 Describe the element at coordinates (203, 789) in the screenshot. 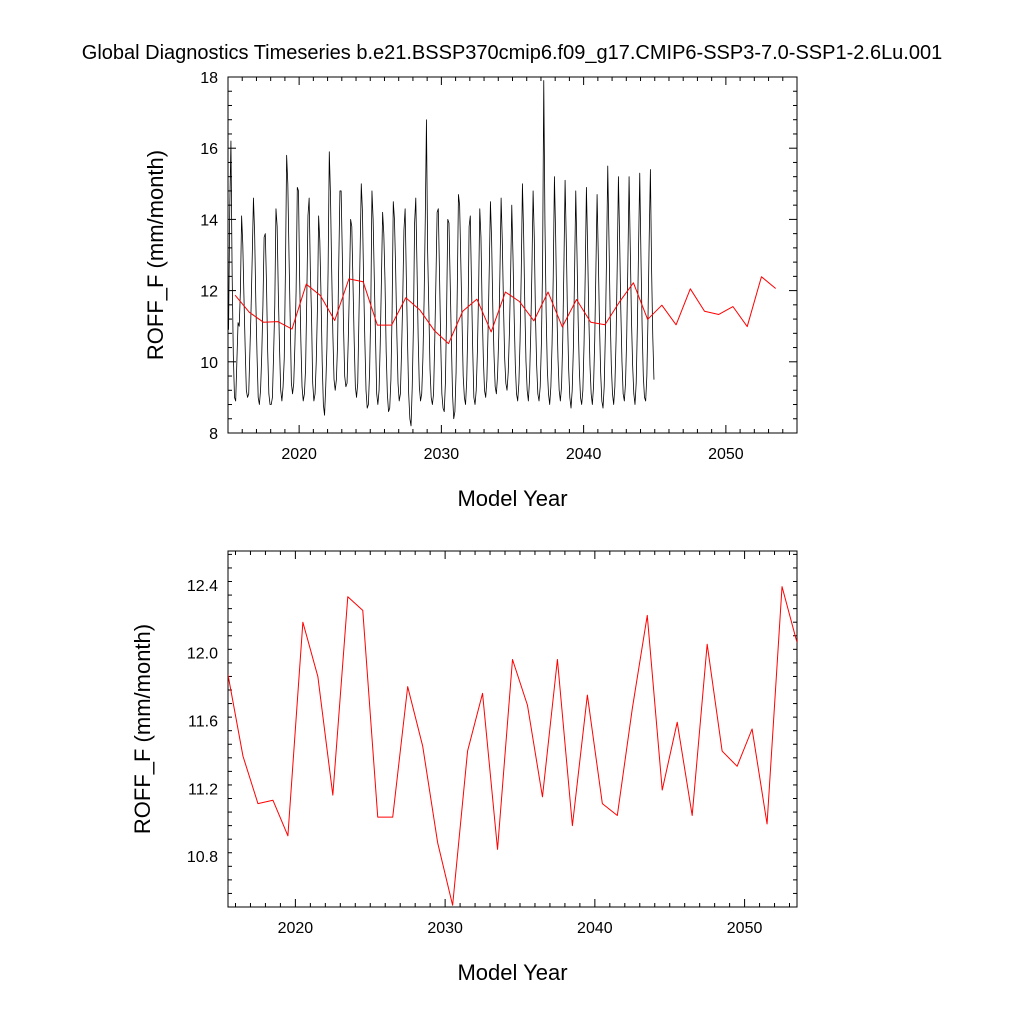

I see `y-tick-label: 11.2` at that location.